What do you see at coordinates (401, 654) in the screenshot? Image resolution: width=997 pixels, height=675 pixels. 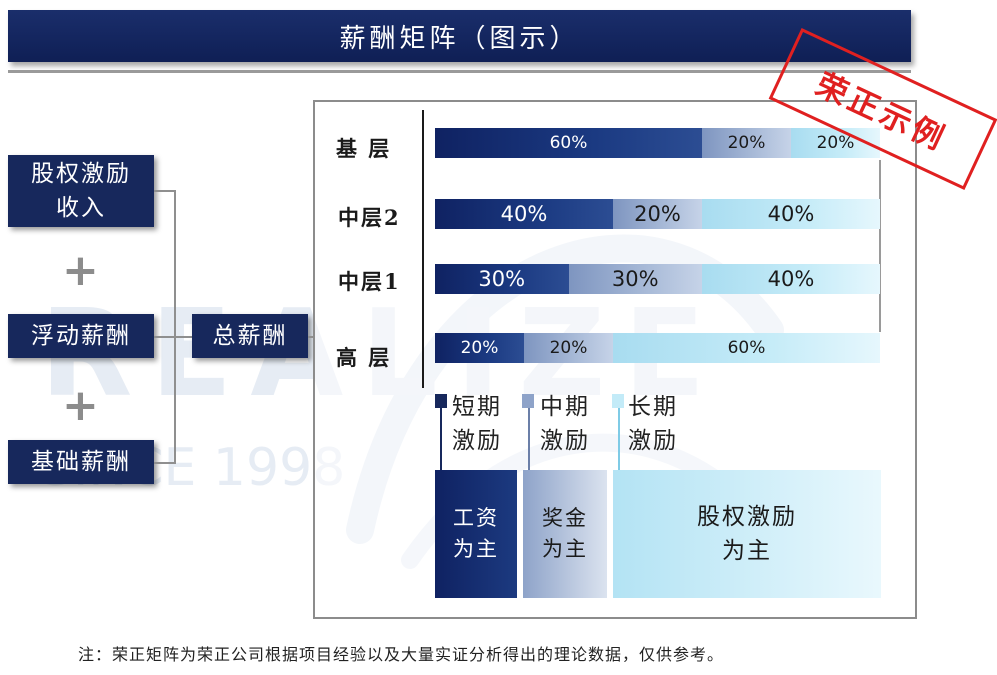 I see `footnote: 注：荣正矩阵为荣正公司根据项目经验以及大量实证分析得出的理论数据，仅供参考。` at bounding box center [401, 654].